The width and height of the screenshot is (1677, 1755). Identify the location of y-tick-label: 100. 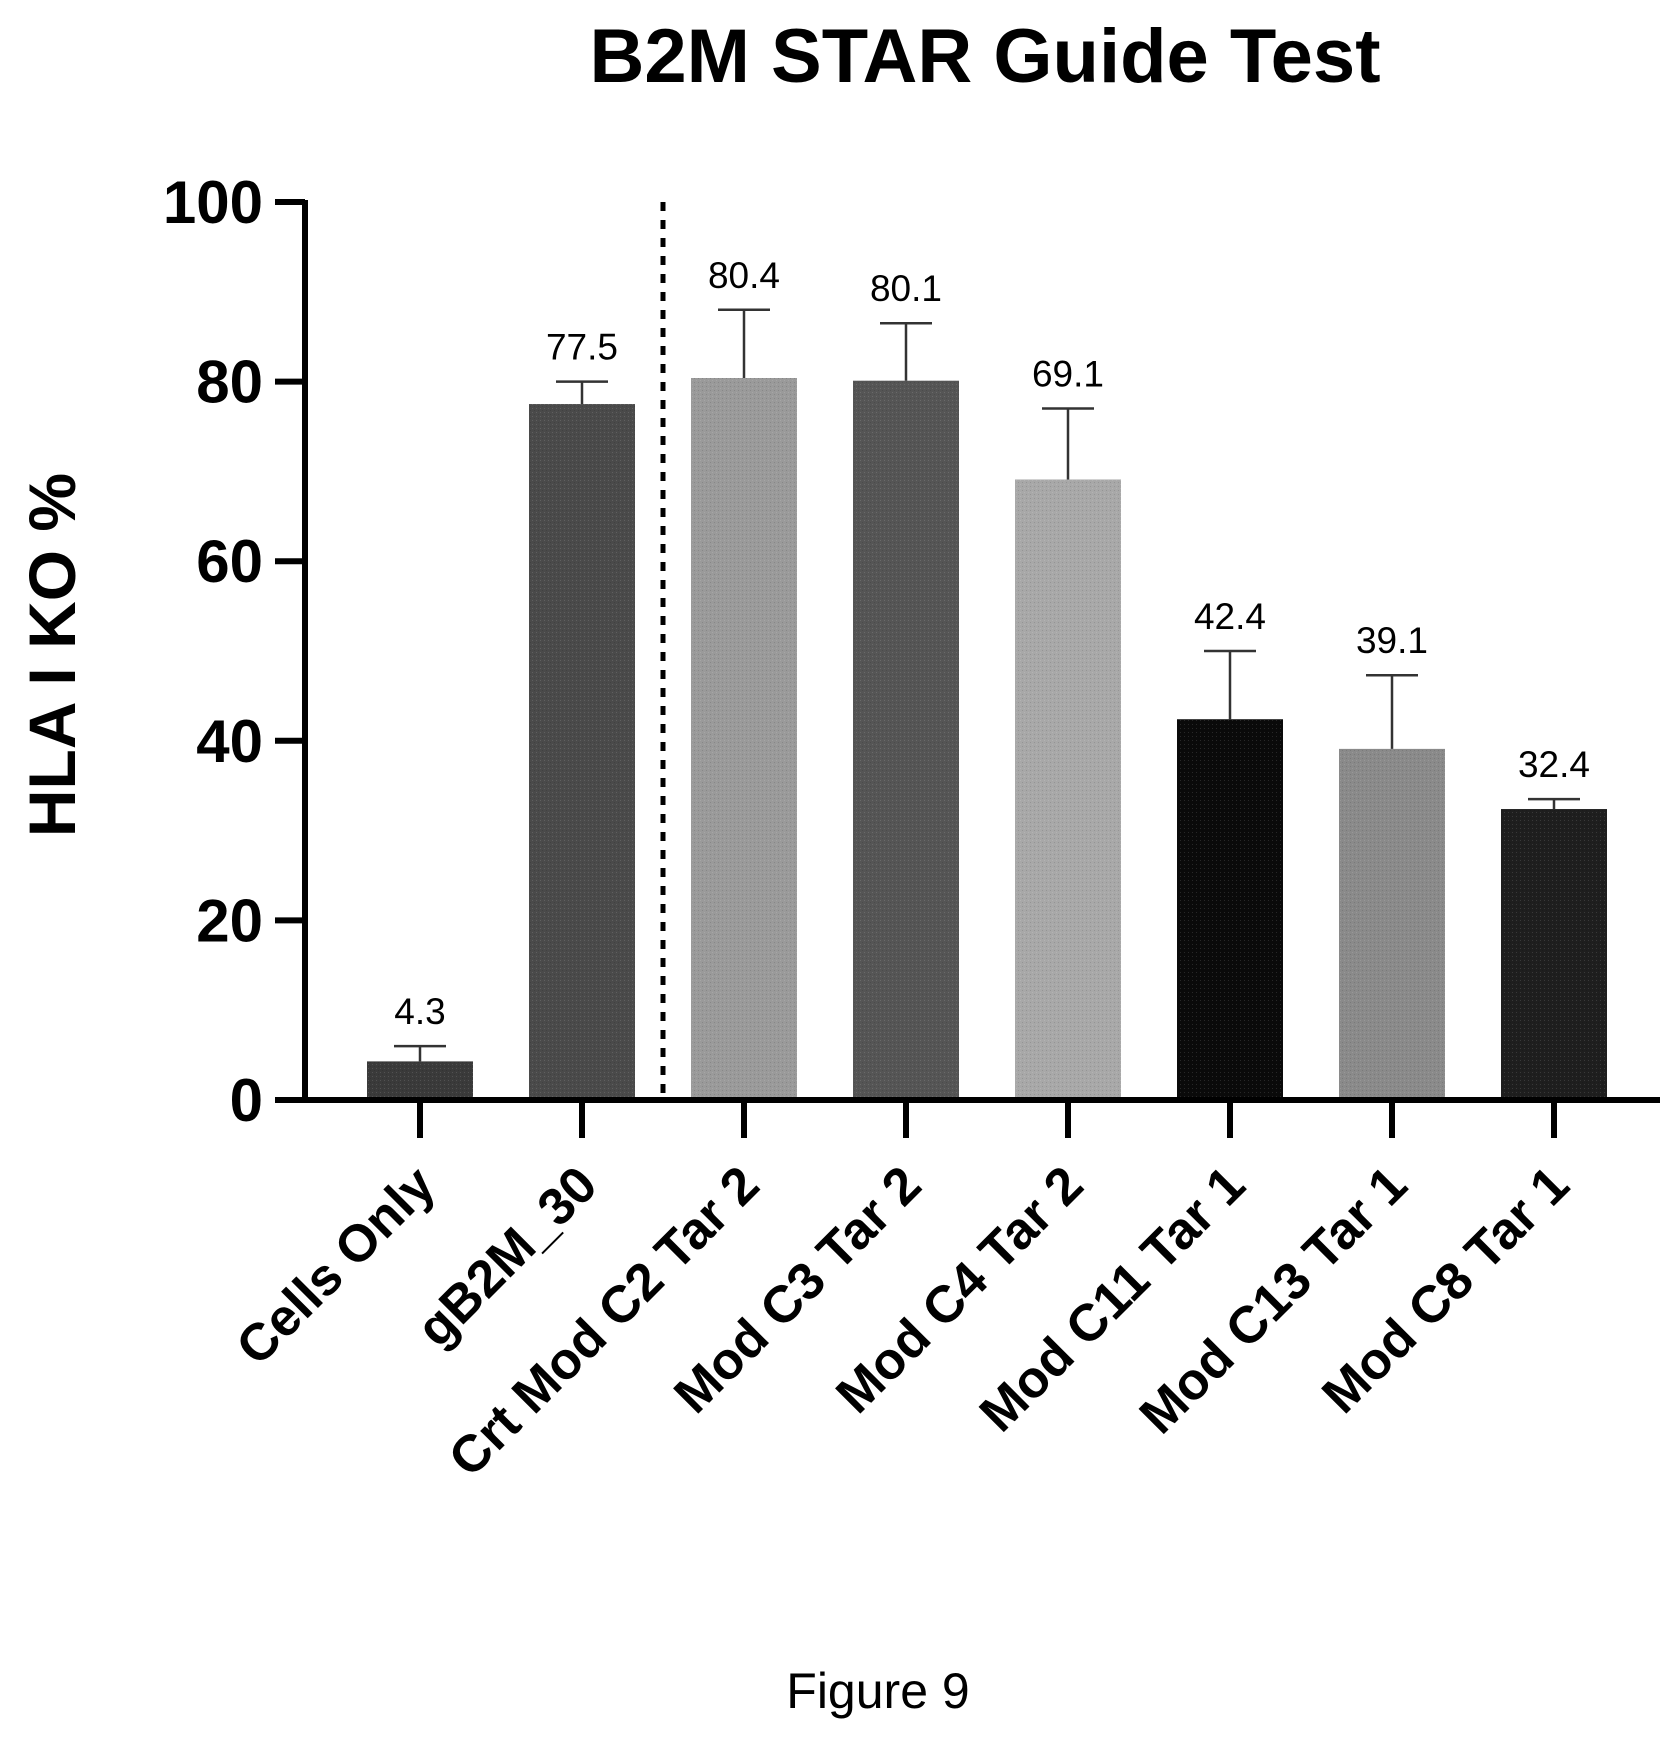
(213, 202).